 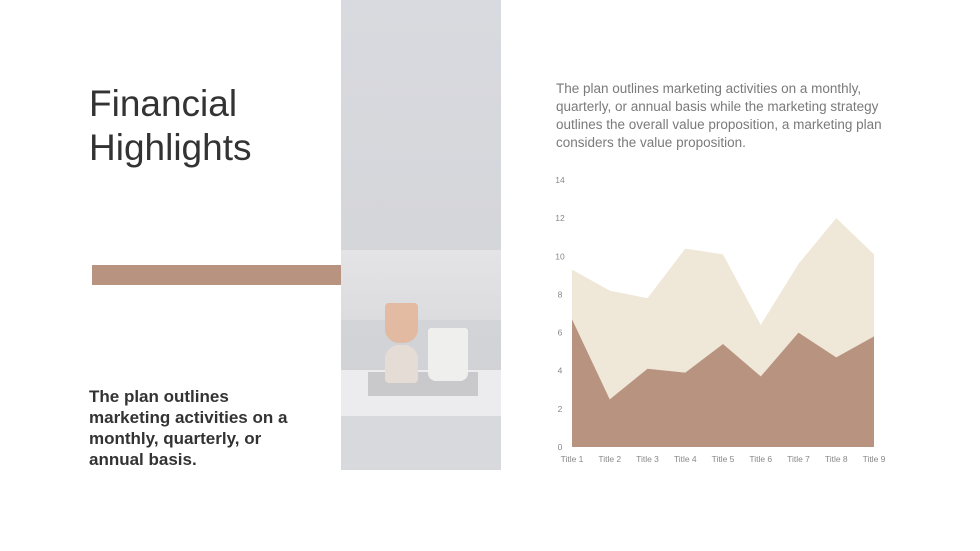 I want to click on x-tick-label: Title 5, so click(x=723, y=459).